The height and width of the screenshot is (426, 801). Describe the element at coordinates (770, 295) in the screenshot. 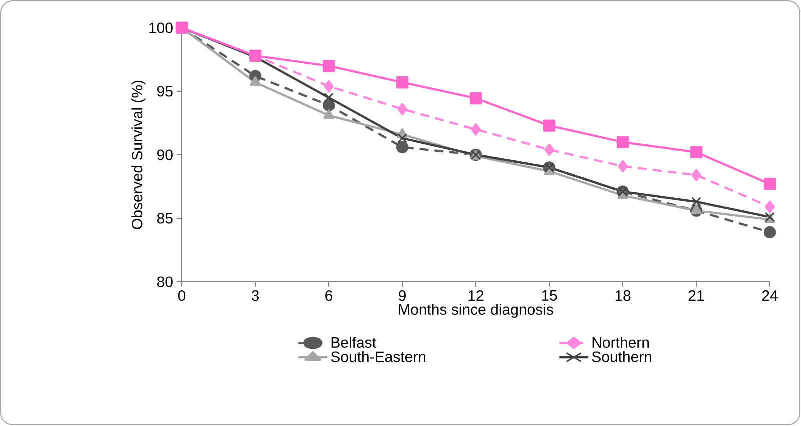

I see `x-tick-label: 24` at that location.